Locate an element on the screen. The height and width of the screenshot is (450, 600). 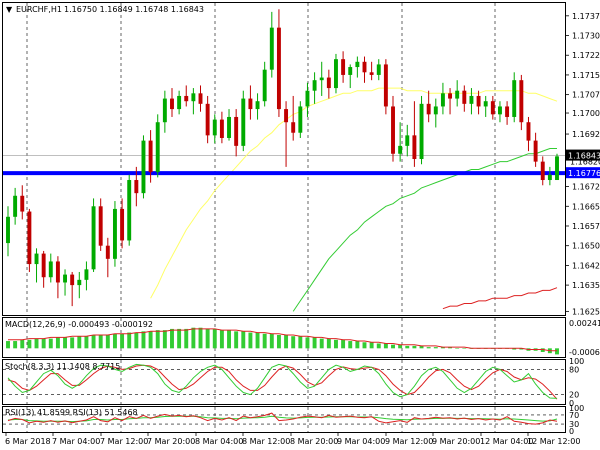
macd-label: MACD(12,26,9) -0.000493 -0.000192 is located at coordinates (79, 324).